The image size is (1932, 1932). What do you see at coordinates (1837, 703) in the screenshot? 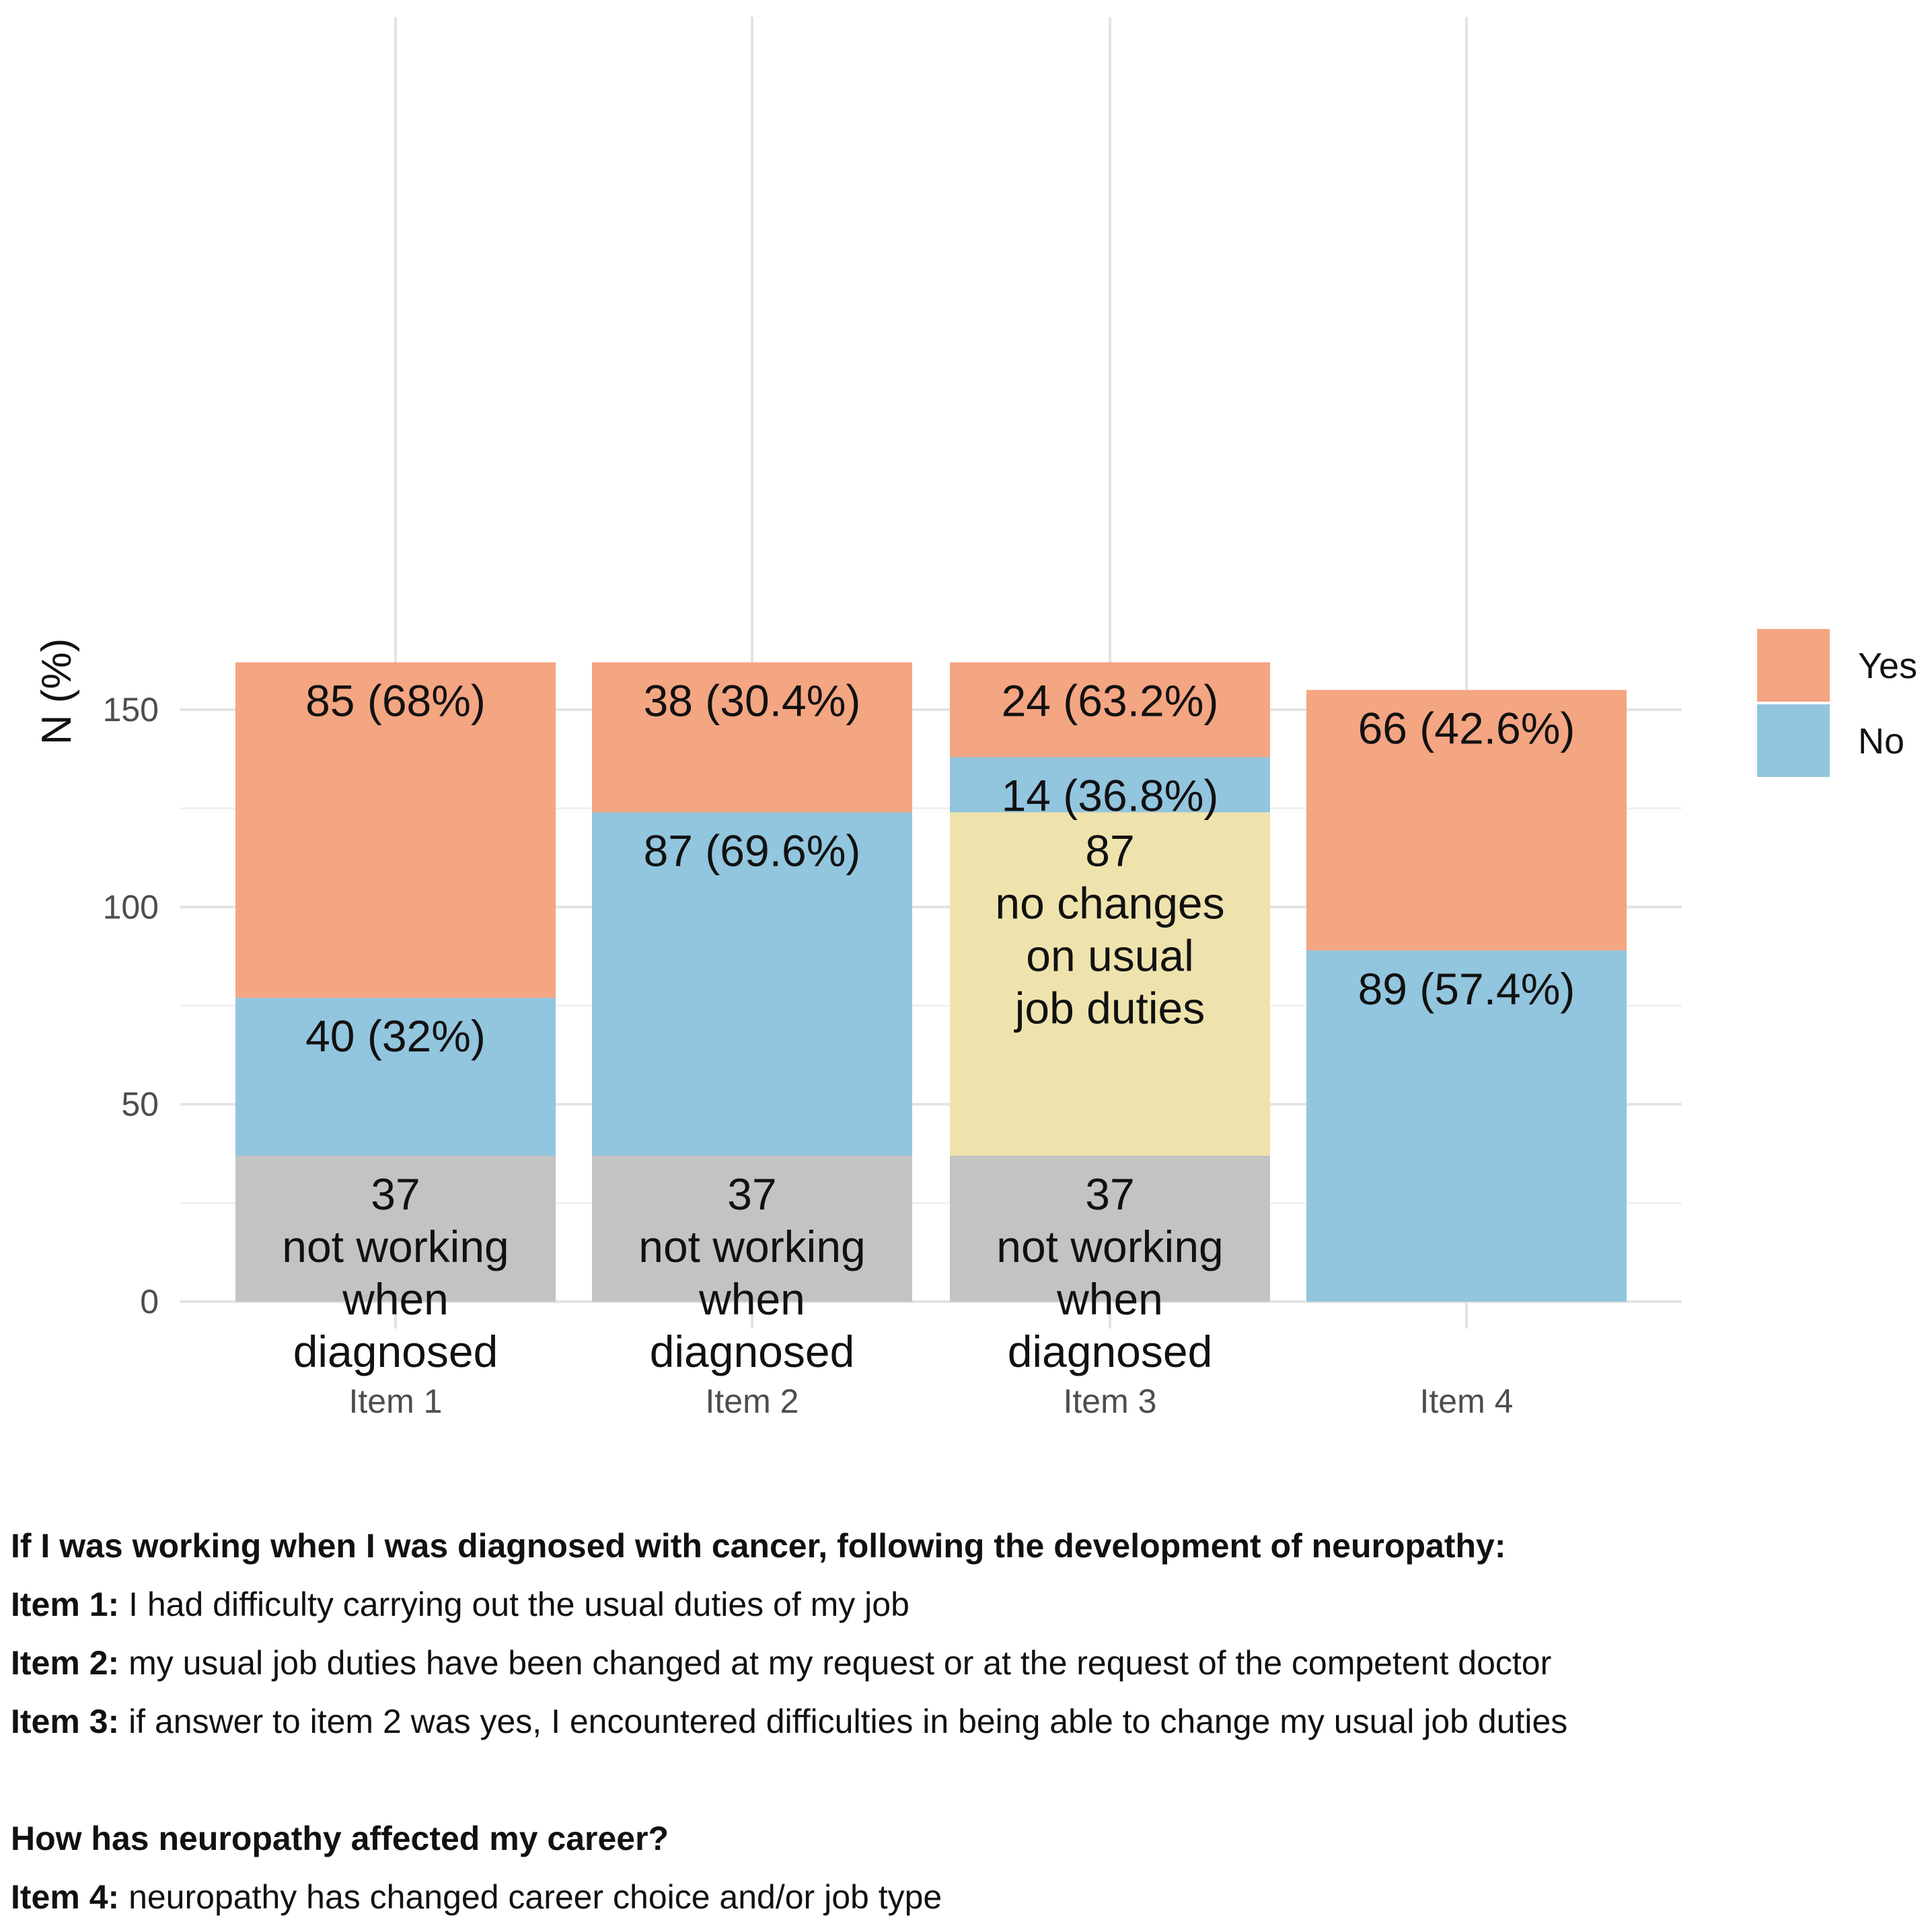
I see `legend: Yes No` at bounding box center [1837, 703].